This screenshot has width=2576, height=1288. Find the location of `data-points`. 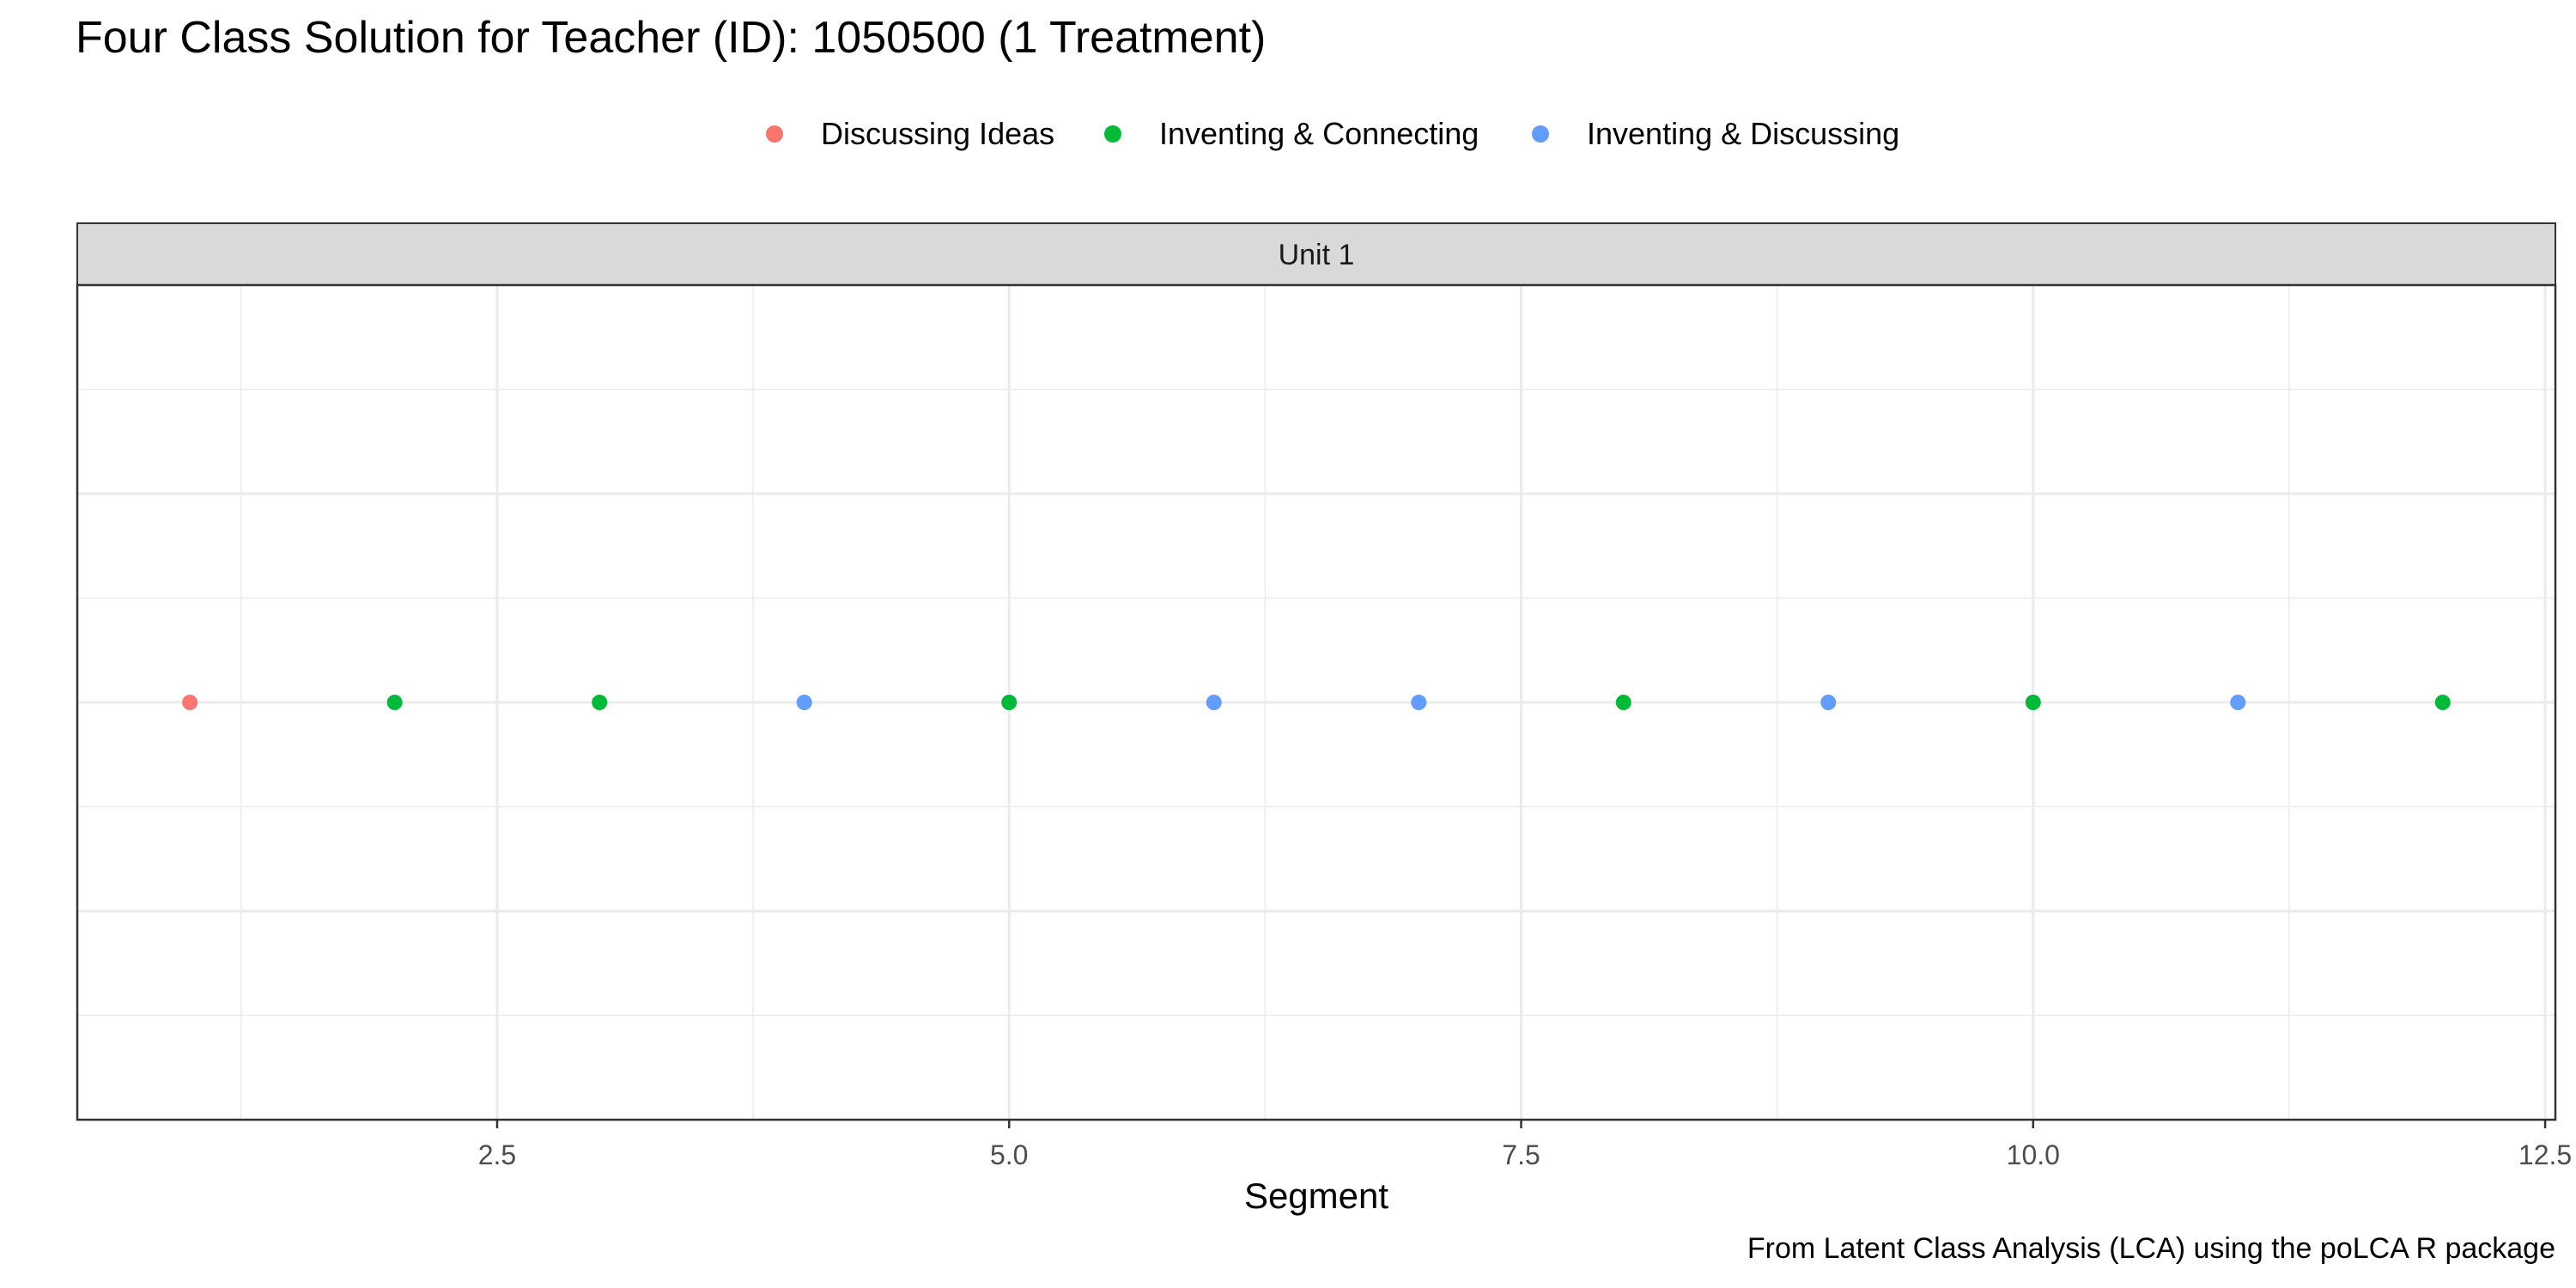

data-points is located at coordinates (1316, 702).